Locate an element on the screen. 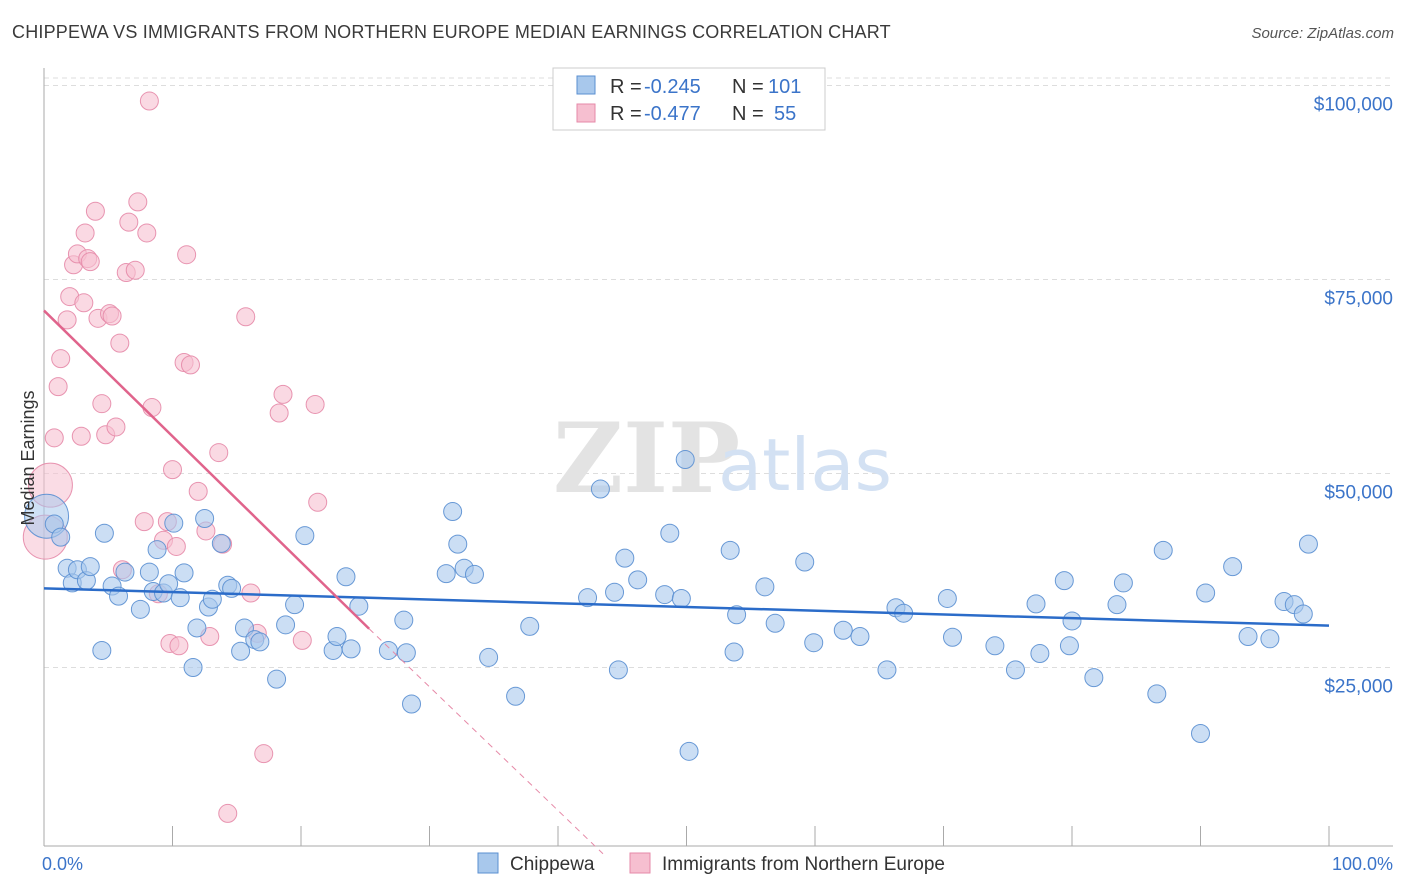  legend-n-label-2: N = is located at coordinates (748, 114).